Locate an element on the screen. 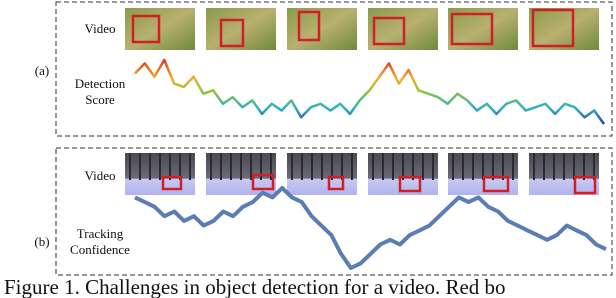 The height and width of the screenshot is (298, 616). row-label: Score is located at coordinates (100, 99).